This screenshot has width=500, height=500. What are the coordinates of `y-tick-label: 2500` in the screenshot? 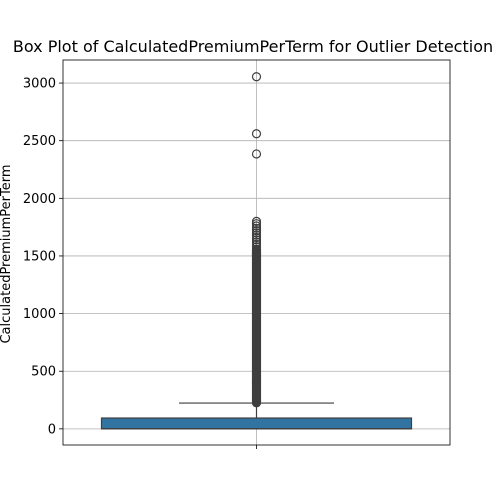 It's located at (39, 141).